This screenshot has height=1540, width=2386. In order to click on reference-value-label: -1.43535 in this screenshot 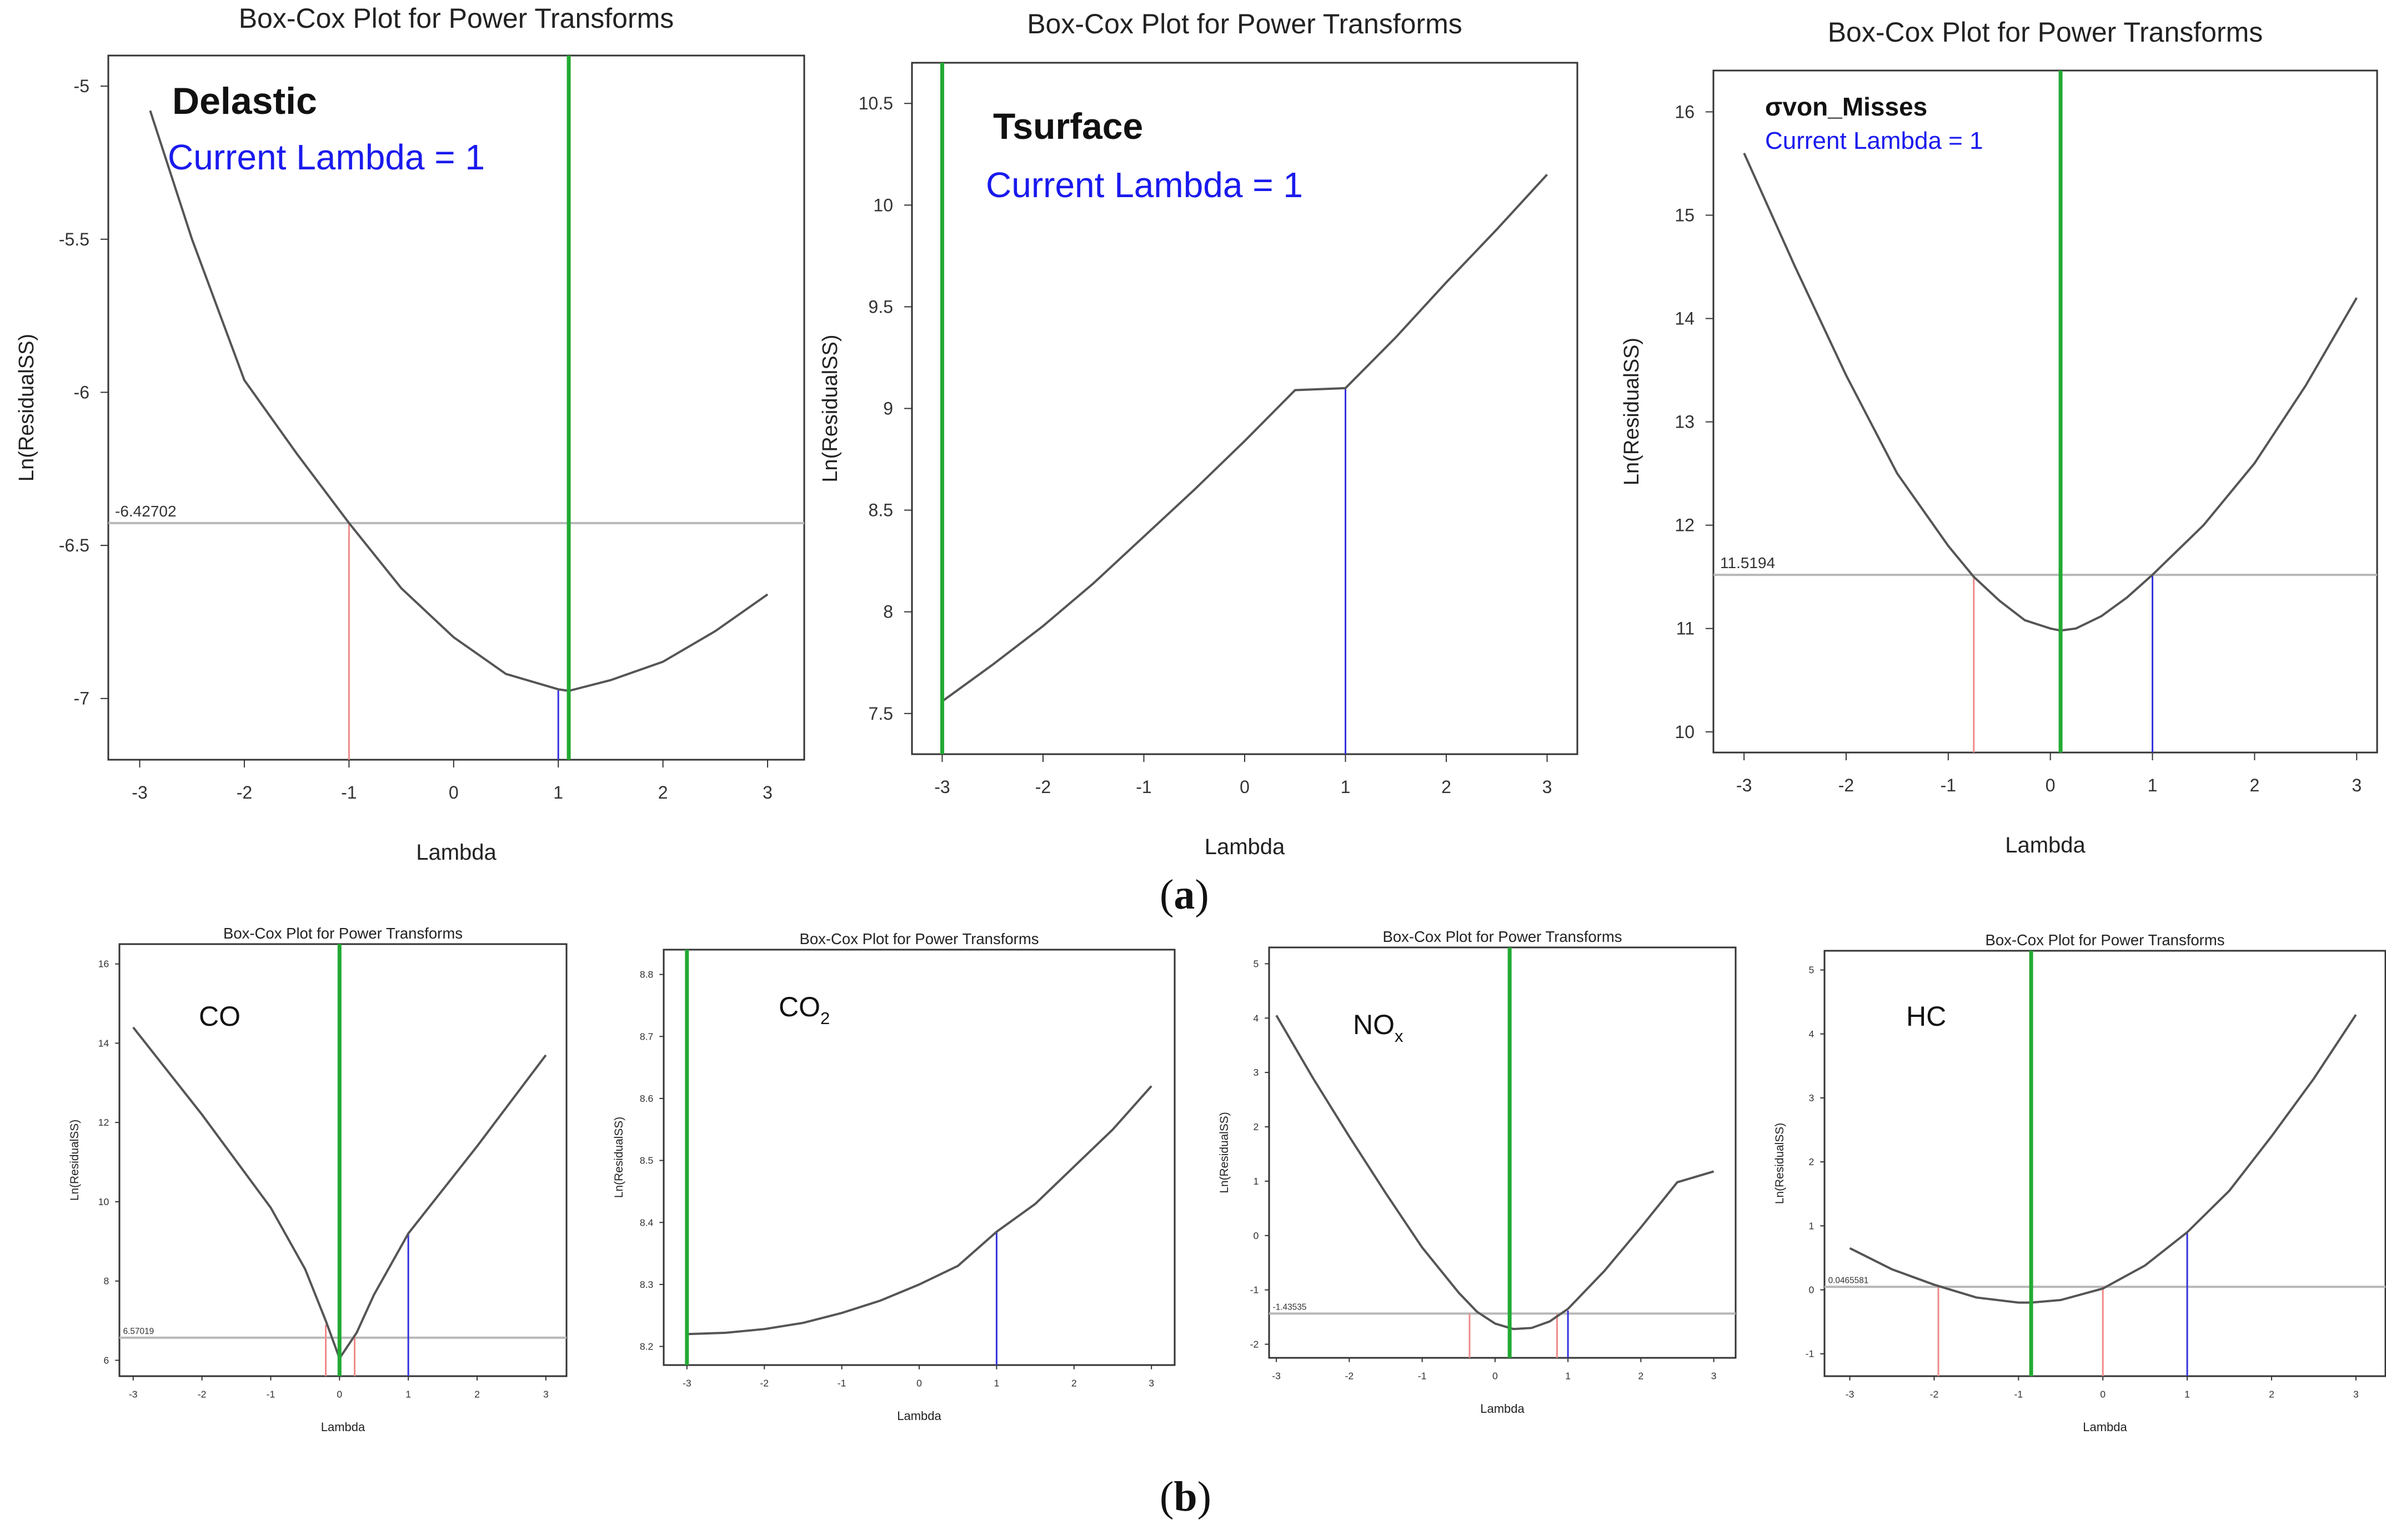, I will do `click(1290, 1307)`.